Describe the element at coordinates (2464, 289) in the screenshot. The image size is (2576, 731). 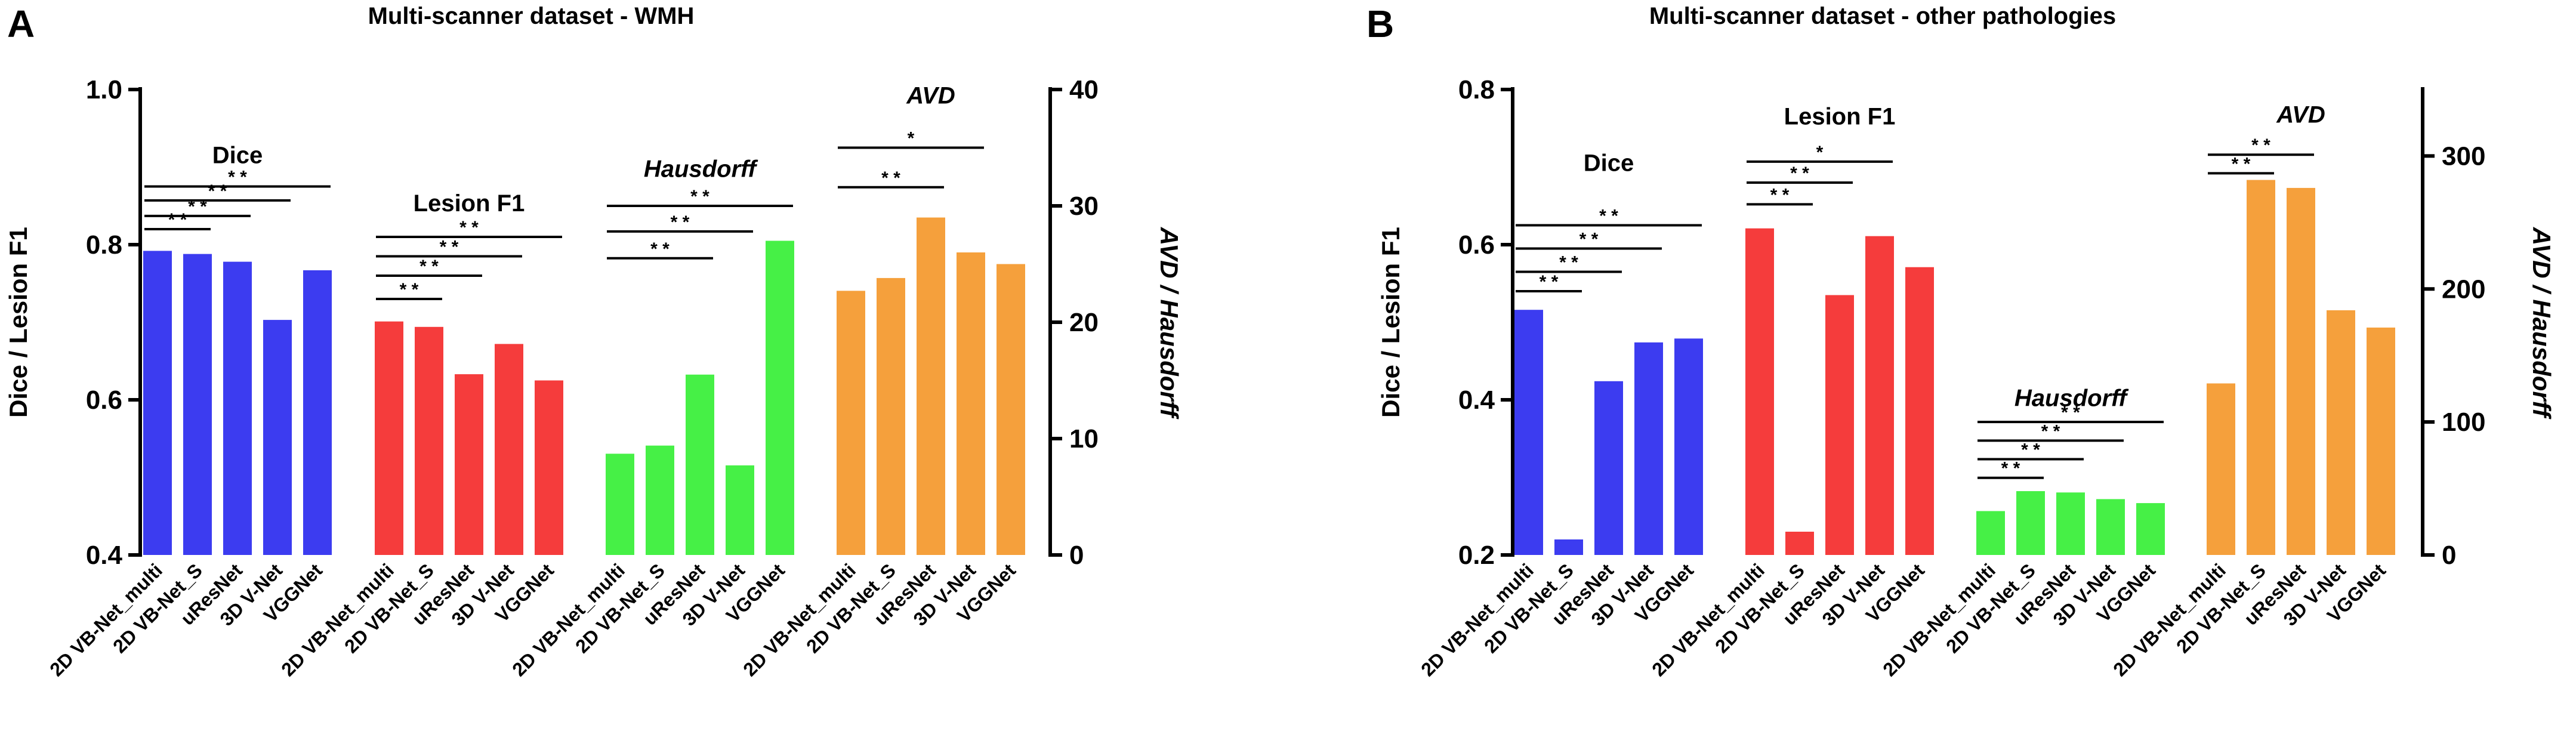
I see `right-axis-tick-label: 200` at that location.